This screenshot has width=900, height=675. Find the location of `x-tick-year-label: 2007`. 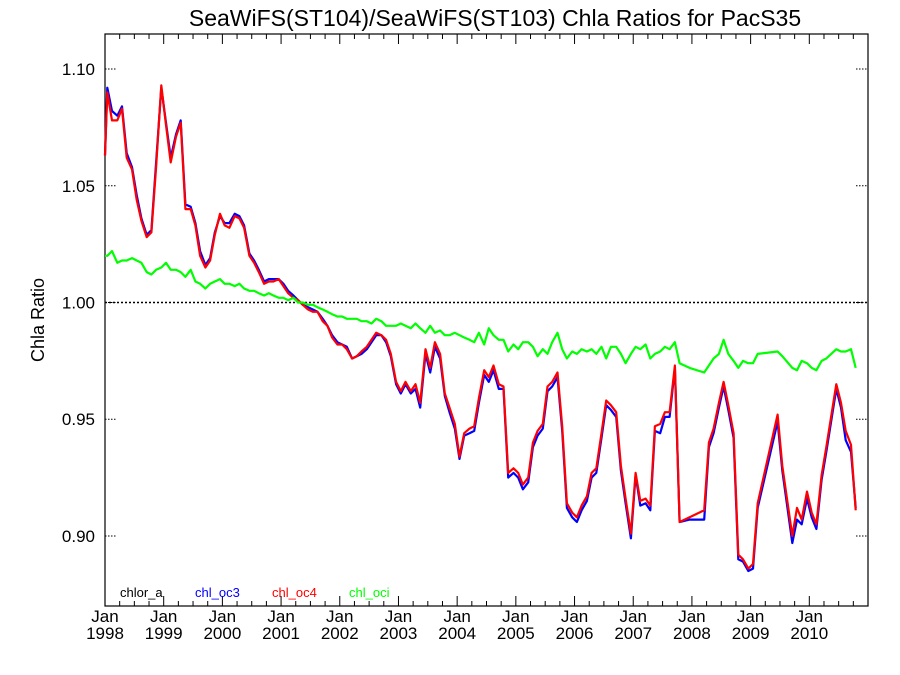

x-tick-year-label: 2007 is located at coordinates (633, 633).